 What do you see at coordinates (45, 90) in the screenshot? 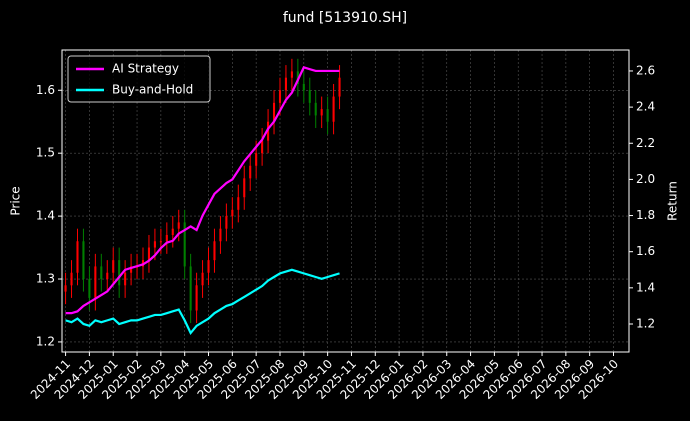
I see `y-tick-label: 1.6` at bounding box center [45, 90].